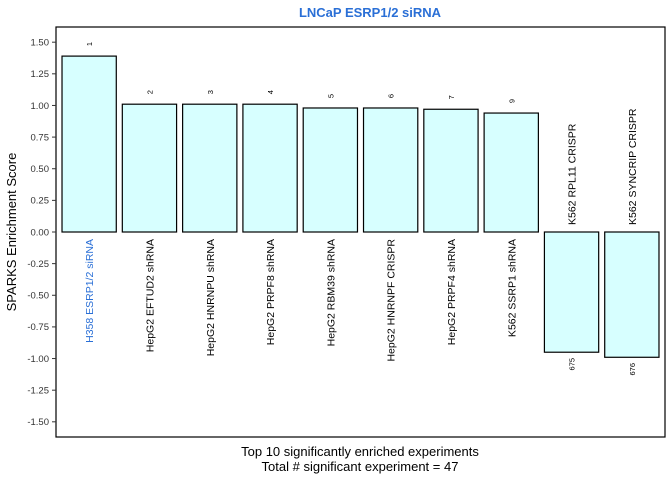 The height and width of the screenshot is (480, 672). I want to click on y-tick-label: 1.00, so click(40, 106).